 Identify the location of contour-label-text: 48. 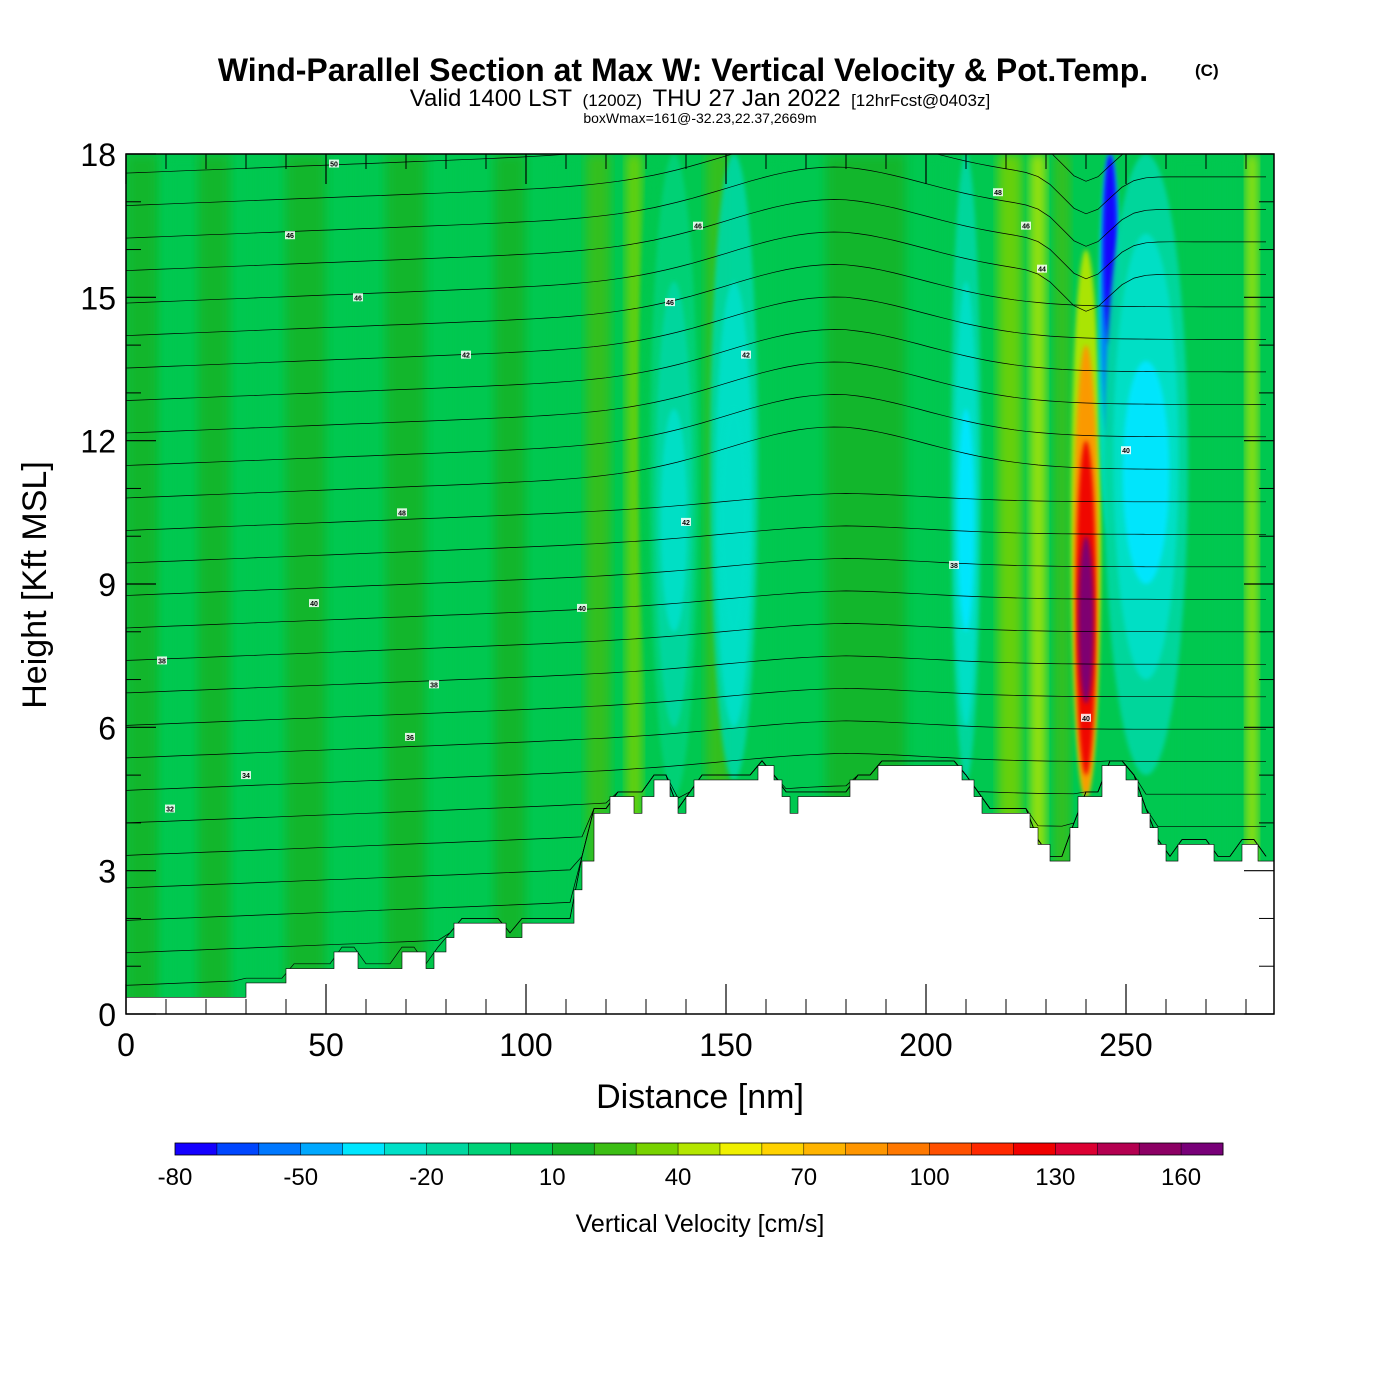
(998, 193).